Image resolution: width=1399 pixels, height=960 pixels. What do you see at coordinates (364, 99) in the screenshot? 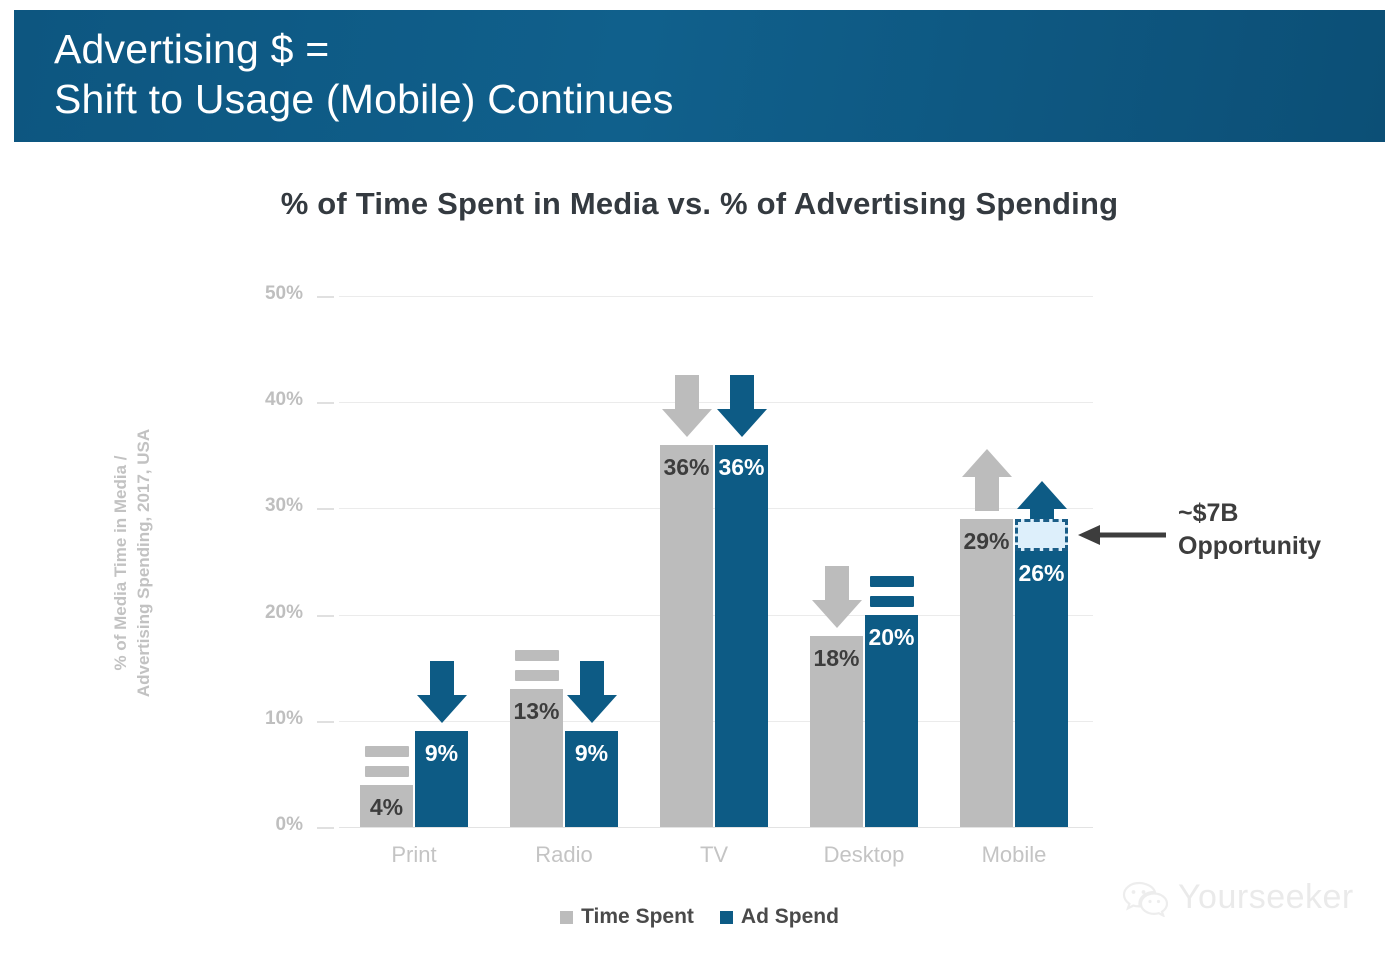
I see `banner-title-line-2: Shift to Usage (Mobile) Continues` at bounding box center [364, 99].